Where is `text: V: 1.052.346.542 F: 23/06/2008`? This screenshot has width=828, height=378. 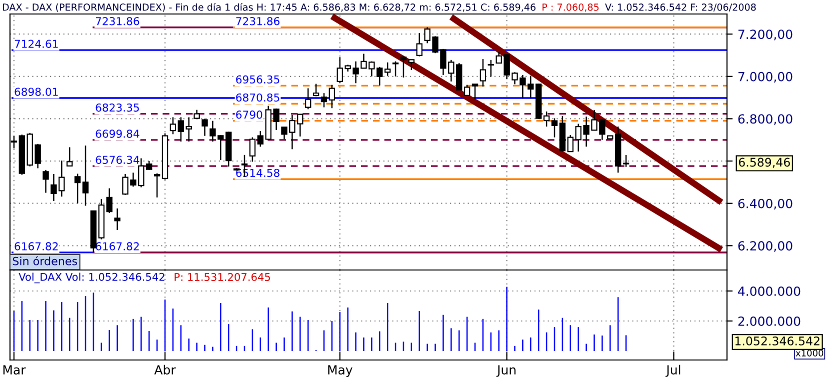
text: V: 1.052.346.542 F: 23/06/2008 is located at coordinates (680, 8).